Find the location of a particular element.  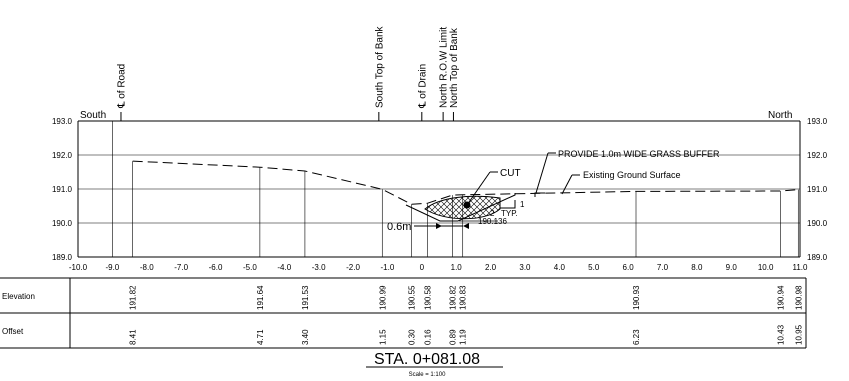

x-tick-label: 10.0 is located at coordinates (766, 267).